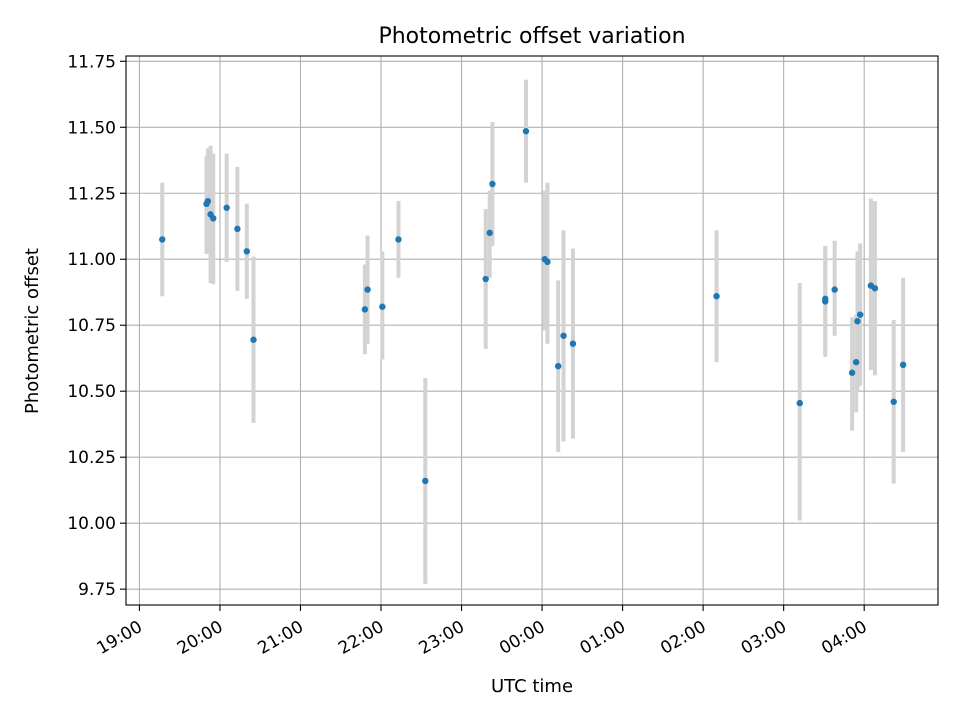 The width and height of the screenshot is (960, 720). What do you see at coordinates (91, 392) in the screenshot?
I see `y-tick-label: 10.50` at bounding box center [91, 392].